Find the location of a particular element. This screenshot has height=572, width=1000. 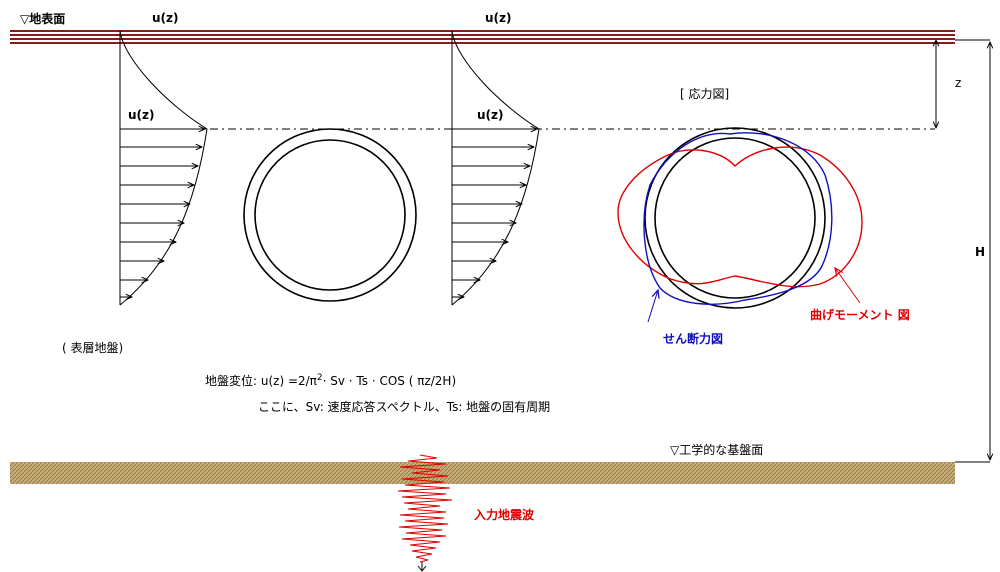

input-seismic-wave is located at coordinates (425, 508).